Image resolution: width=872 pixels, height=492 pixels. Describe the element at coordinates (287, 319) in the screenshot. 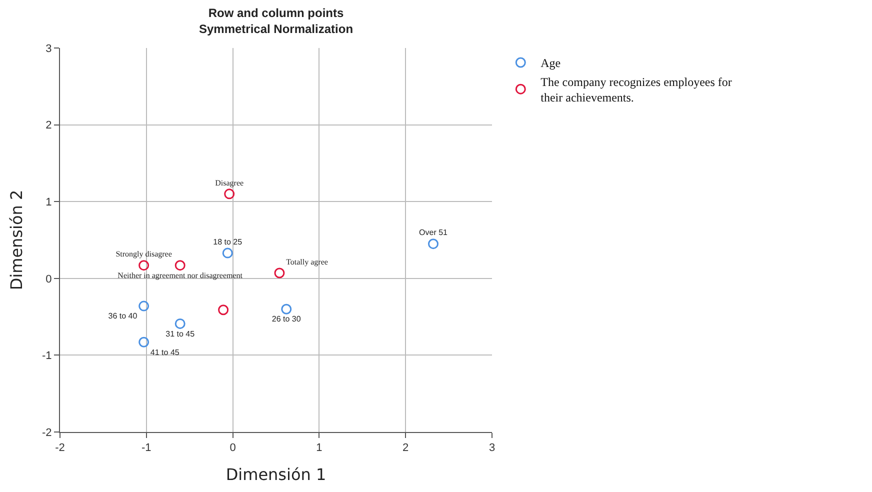

I see `data-label: 26 to 30` at that location.